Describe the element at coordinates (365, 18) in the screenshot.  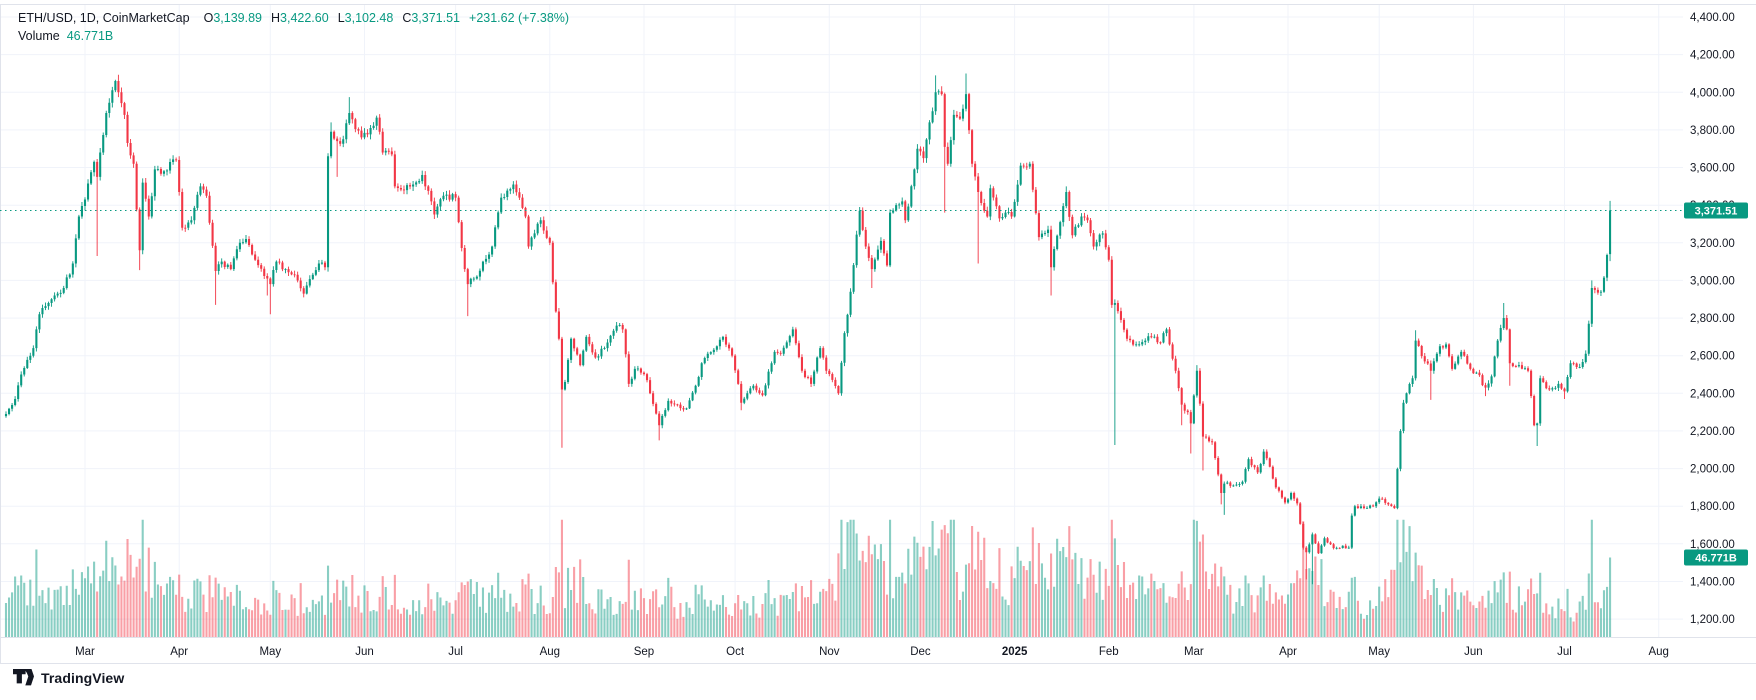
I see `low-value: L3,102.48` at that location.